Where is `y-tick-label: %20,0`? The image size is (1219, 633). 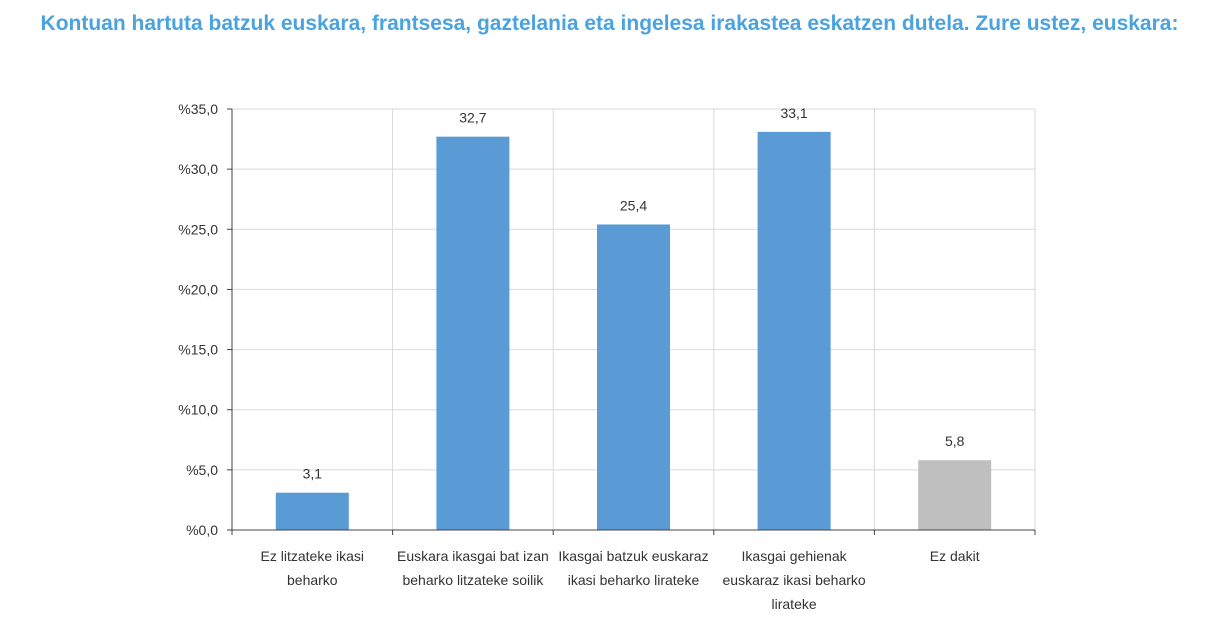
y-tick-label: %20,0 is located at coordinates (198, 289).